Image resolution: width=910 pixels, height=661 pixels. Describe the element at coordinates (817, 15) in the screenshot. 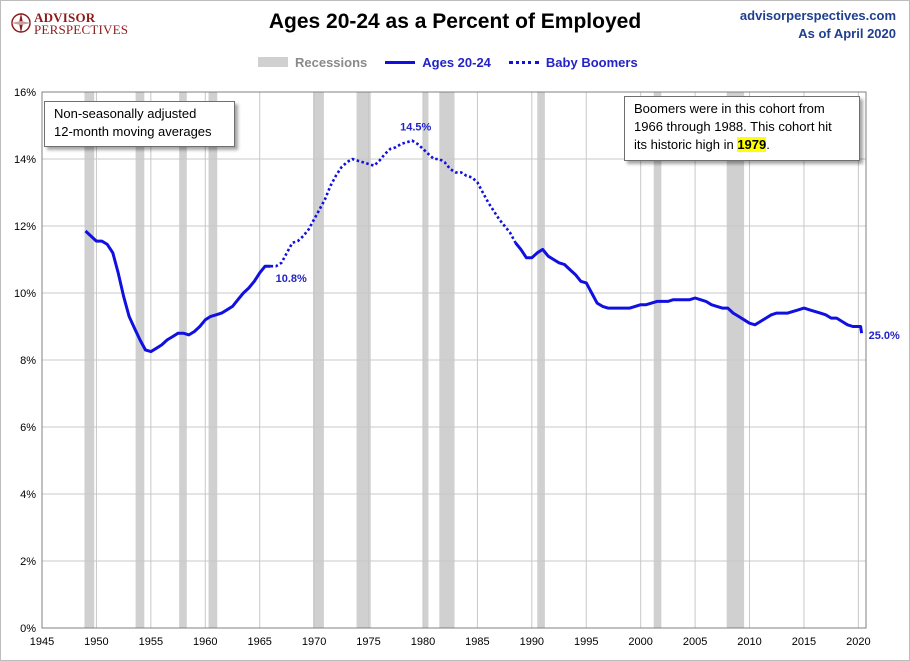

I see `source-site: advisorperspectives.com` at that location.